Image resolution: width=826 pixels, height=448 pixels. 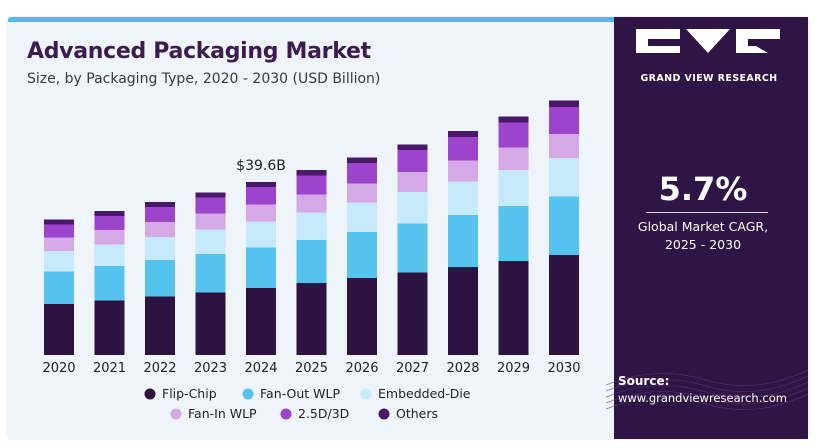 I want to click on bar-segment-others-2021, so click(x=109, y=213).